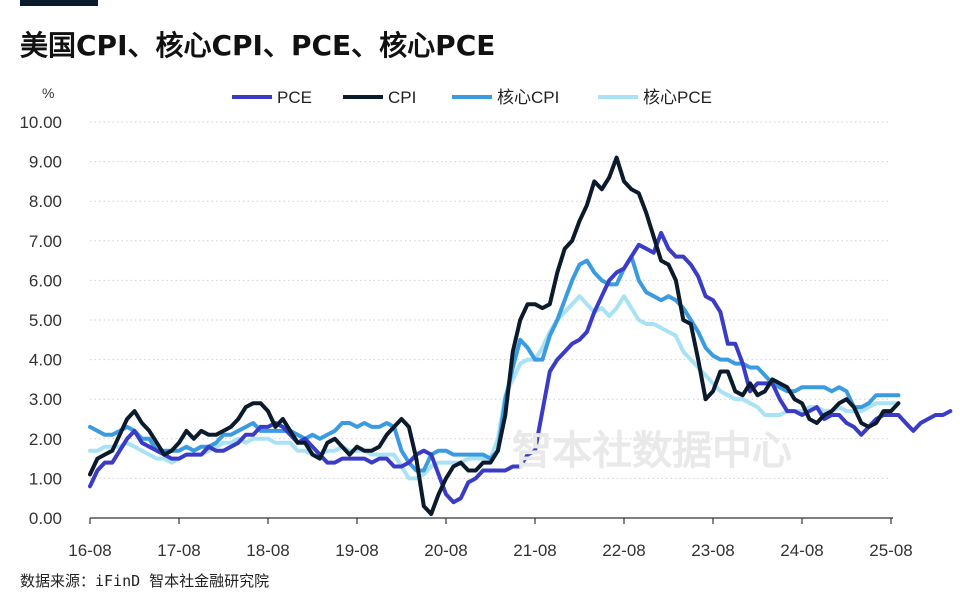 Image resolution: width=960 pixels, height=605 pixels. Describe the element at coordinates (356, 550) in the screenshot. I see `x-tick-label: 19-08` at that location.